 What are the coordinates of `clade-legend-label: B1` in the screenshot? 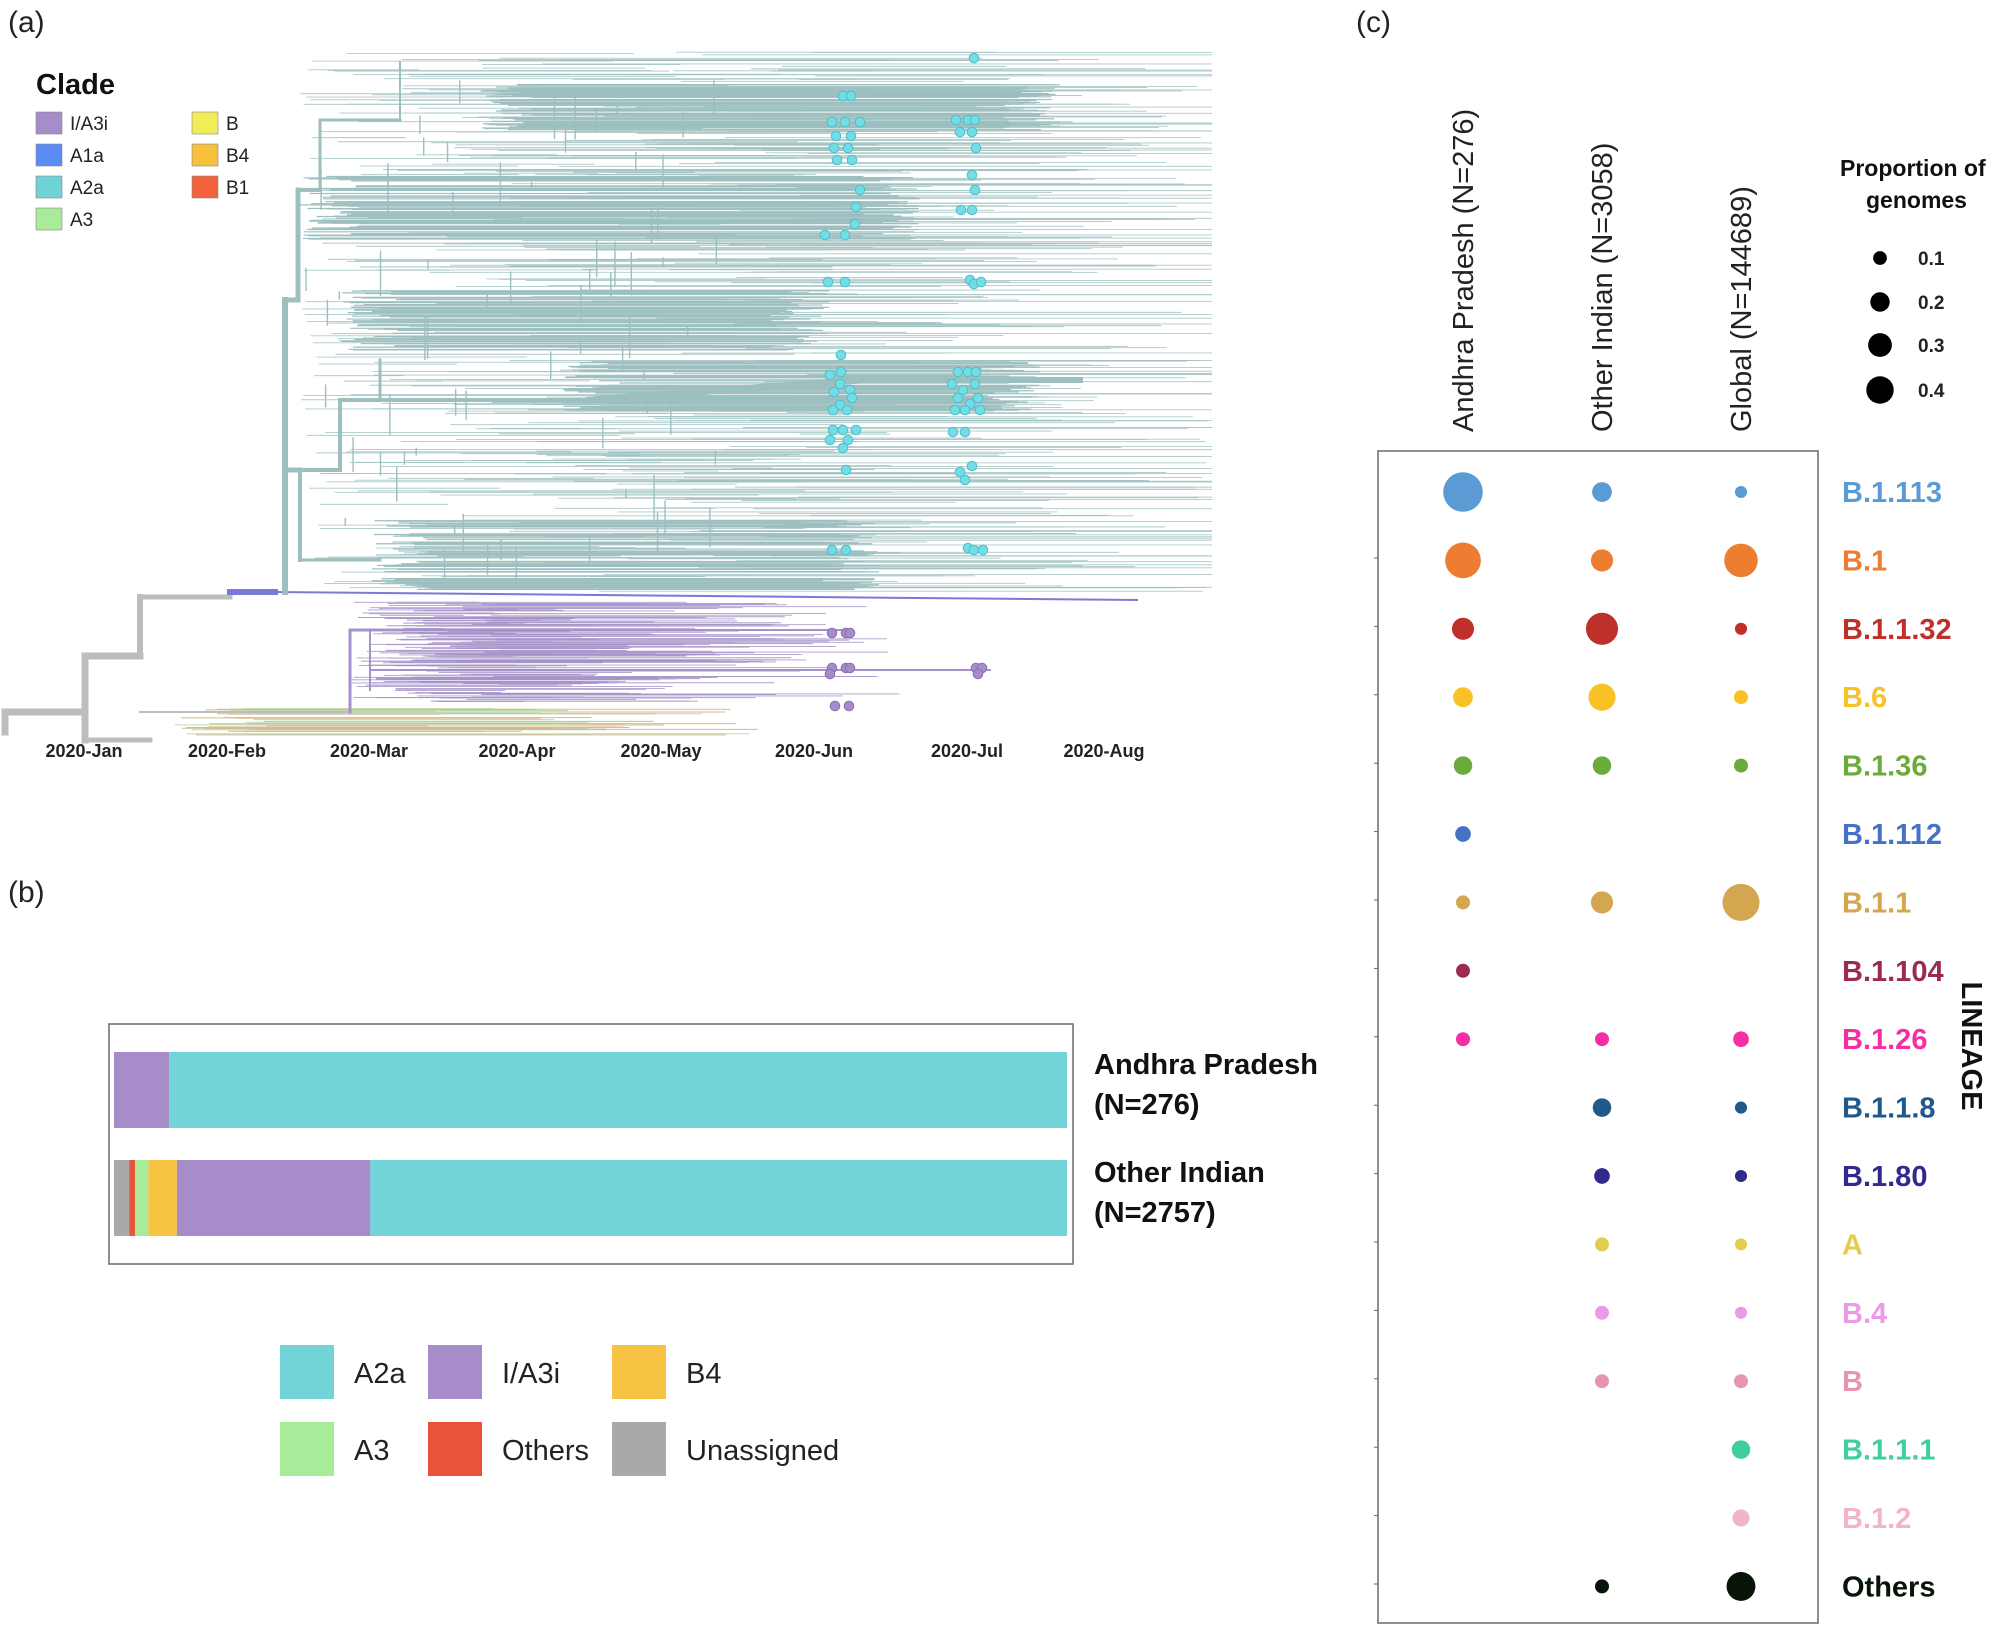 It's located at (237, 188).